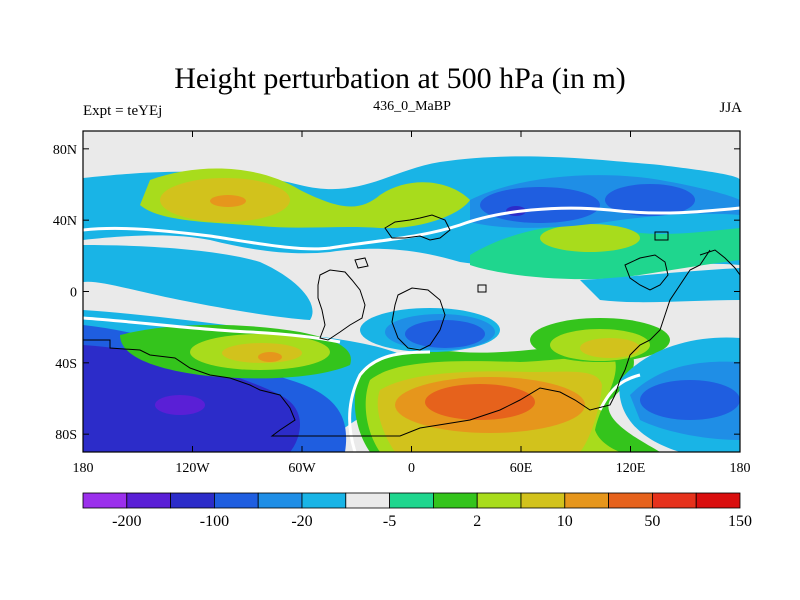  What do you see at coordinates (73, 293) in the screenshot?
I see `y-tick-label: 0` at bounding box center [73, 293].